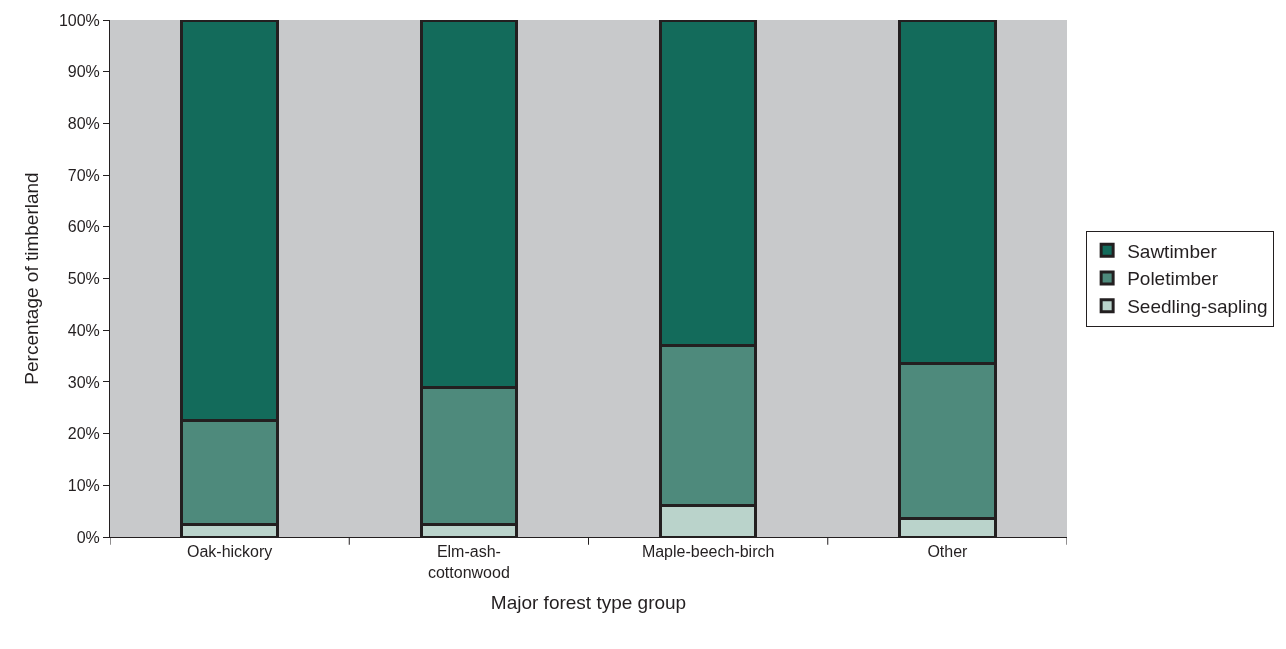 The height and width of the screenshot is (649, 1286). Describe the element at coordinates (229, 552) in the screenshot. I see `x-tick-label: Oak-hickory` at that location.